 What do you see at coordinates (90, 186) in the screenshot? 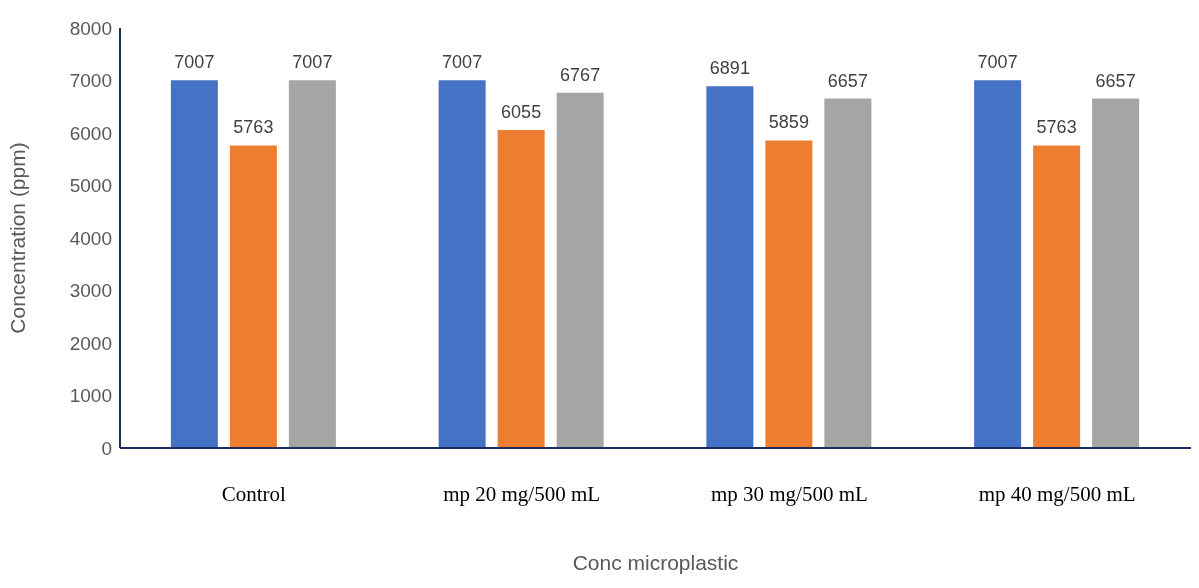
I see `y-tick-label: 5000` at bounding box center [90, 186].